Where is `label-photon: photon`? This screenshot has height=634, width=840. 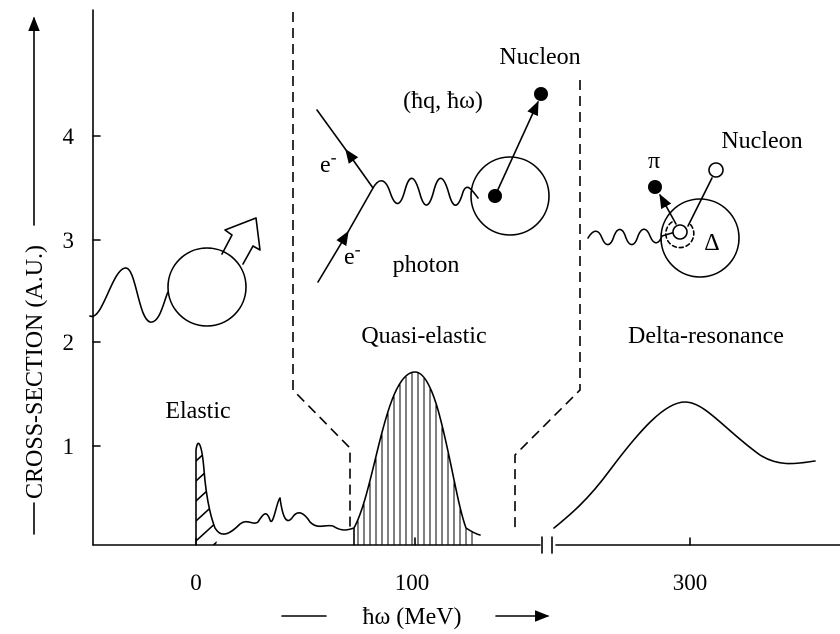 label-photon: photon is located at coordinates (426, 265).